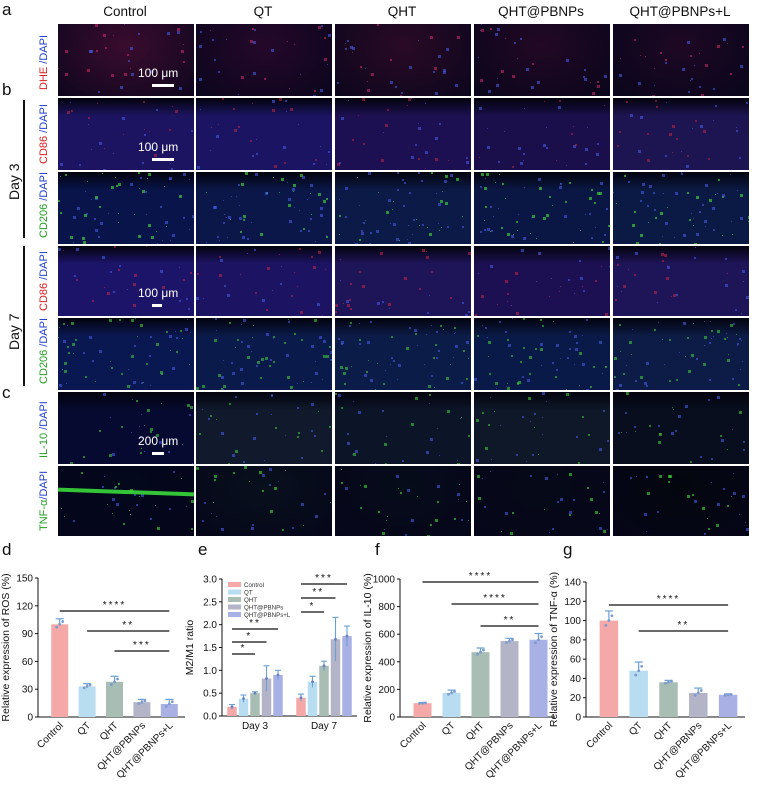 Image resolution: width=758 pixels, height=803 pixels. What do you see at coordinates (14, 181) in the screenshot?
I see `day3-label: Day 3` at bounding box center [14, 181].